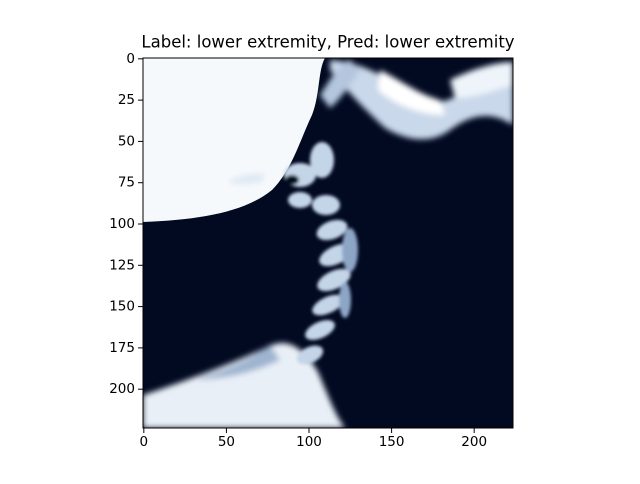  What do you see at coordinates (474, 442) in the screenshot?
I see `x-tick-label: 200` at bounding box center [474, 442].